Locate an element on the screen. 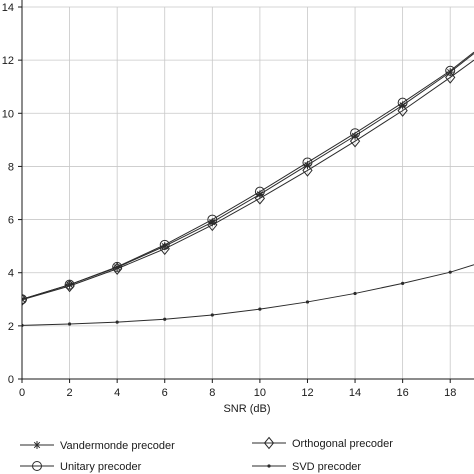 Image resolution: width=474 pixels, height=474 pixels. y-tick-label: 2 is located at coordinates (11, 327).